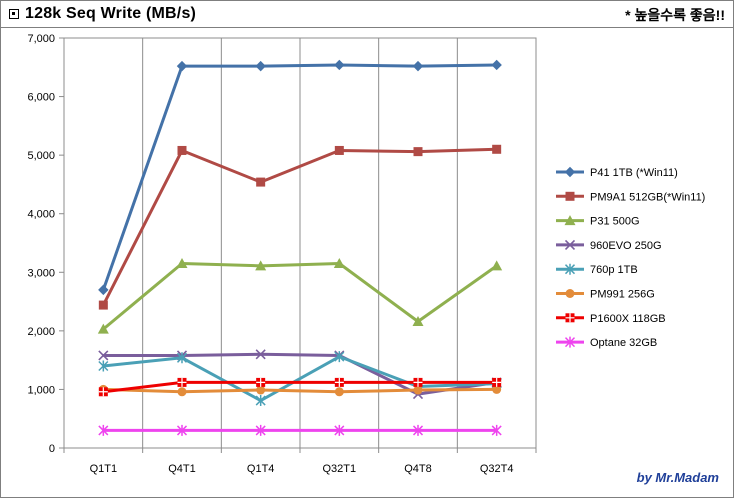 Image resolution: width=734 pixels, height=498 pixels. I want to click on y-tick-label: 0, so click(52, 449).